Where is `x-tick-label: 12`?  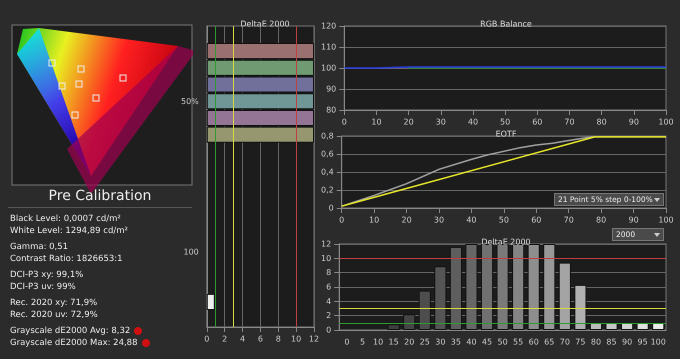
x-tick-label: 12 is located at coordinates (314, 339).